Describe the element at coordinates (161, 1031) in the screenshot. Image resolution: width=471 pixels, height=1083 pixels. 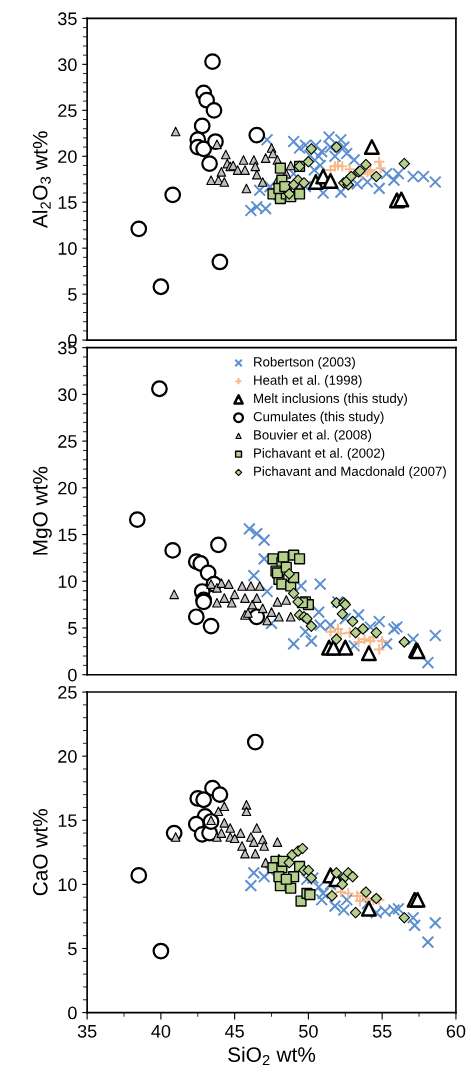
I see `x-tick-label: 40` at that location.